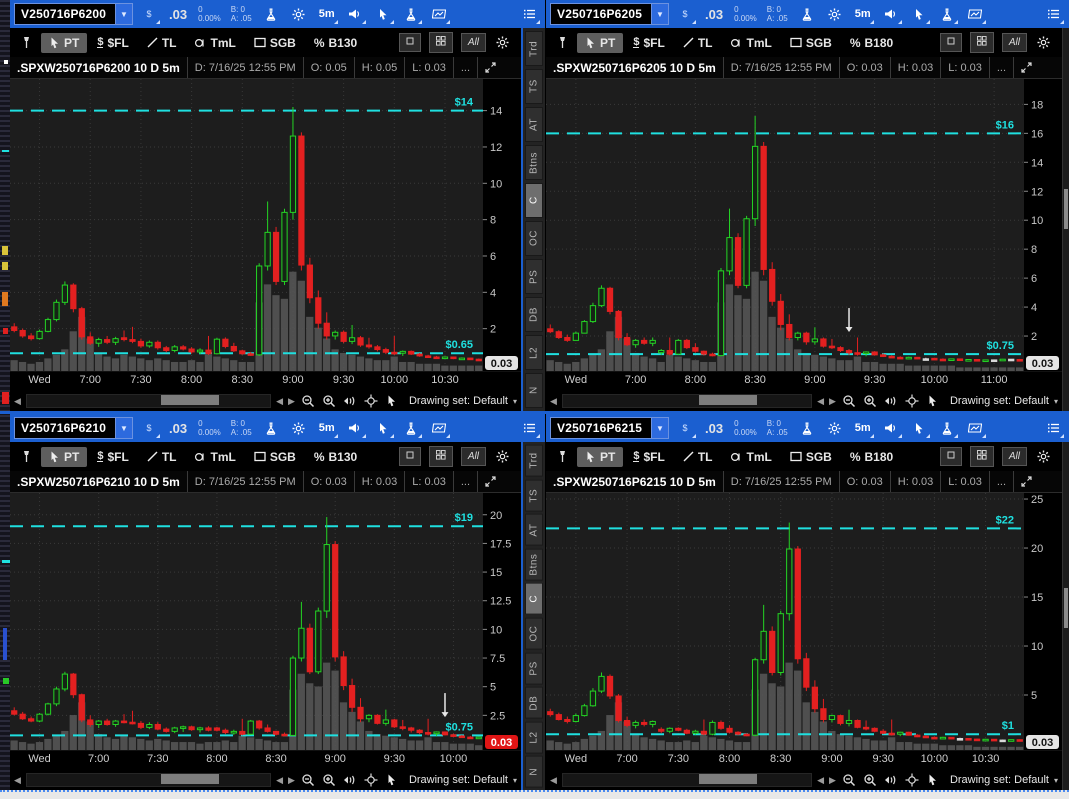 The height and width of the screenshot is (799, 1069). What do you see at coordinates (534, 200) in the screenshot?
I see `sidebar-tab-c: C` at bounding box center [534, 200].